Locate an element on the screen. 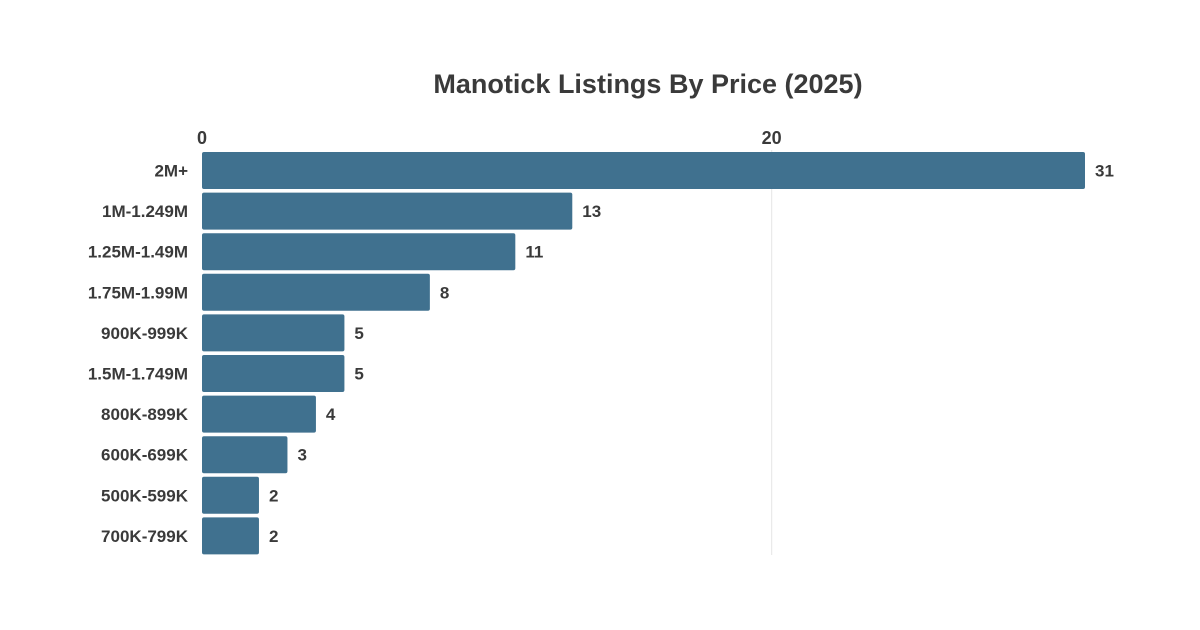 The image size is (1200, 630). x-tick-label: 0 is located at coordinates (202, 138).